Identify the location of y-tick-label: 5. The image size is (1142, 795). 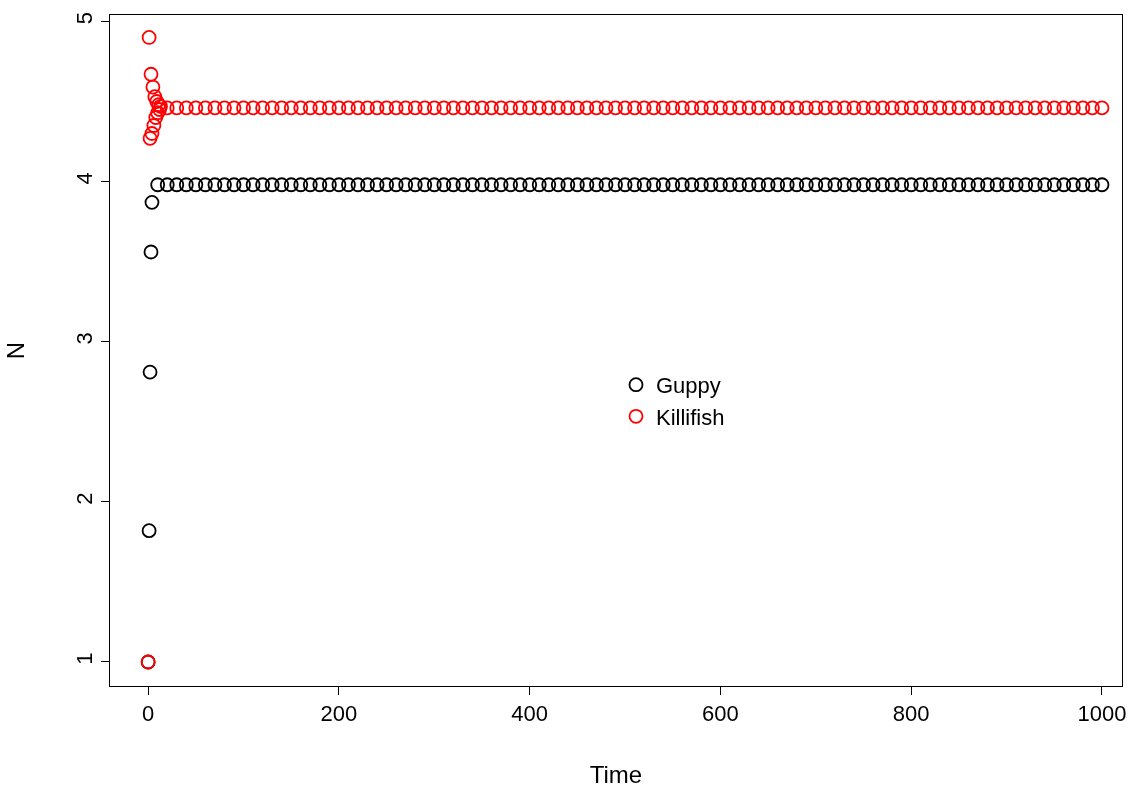
(85, 18).